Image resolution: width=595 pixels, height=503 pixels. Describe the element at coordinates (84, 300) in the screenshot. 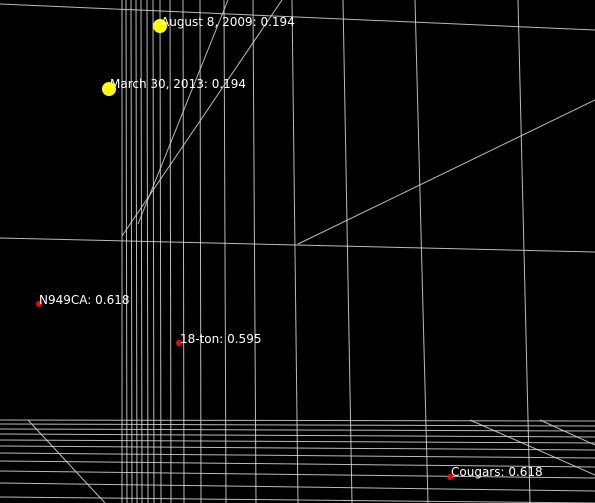

I see `point-label-n949ca: N949CA: 0.618` at that location.